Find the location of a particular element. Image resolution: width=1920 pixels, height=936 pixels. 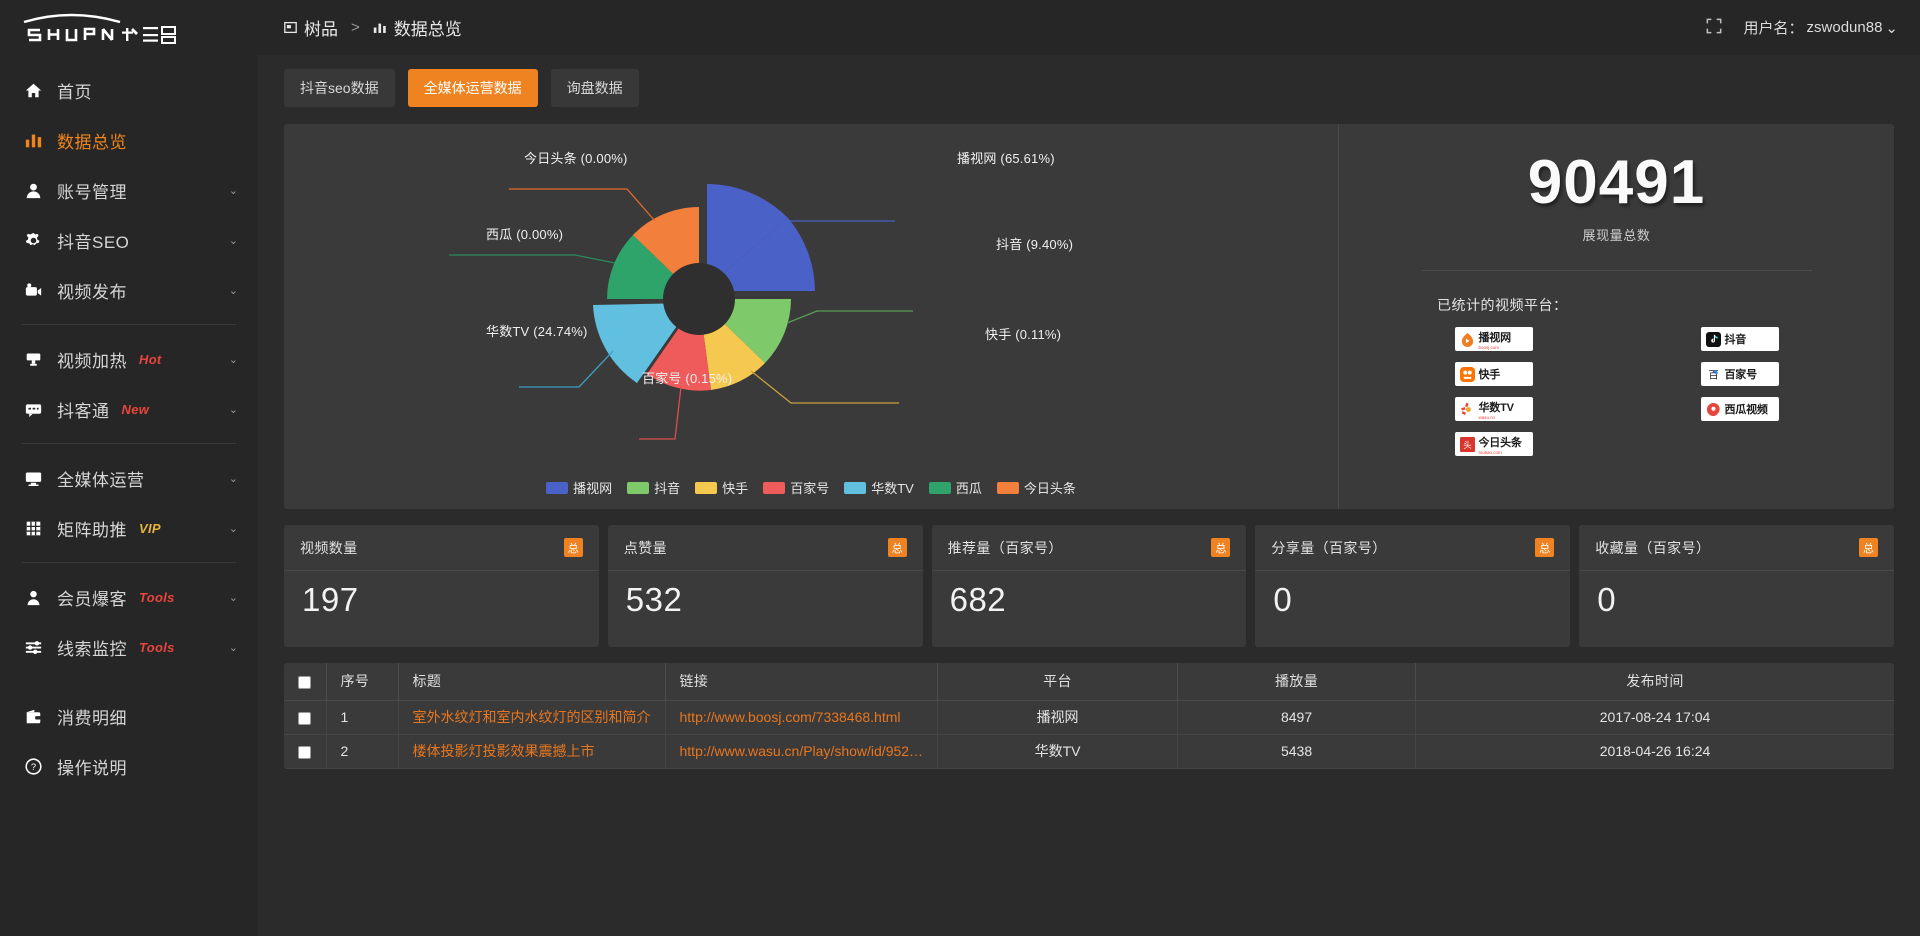

platform-badge-wasu: 华数TV wasu.cn is located at coordinates (1493, 409).